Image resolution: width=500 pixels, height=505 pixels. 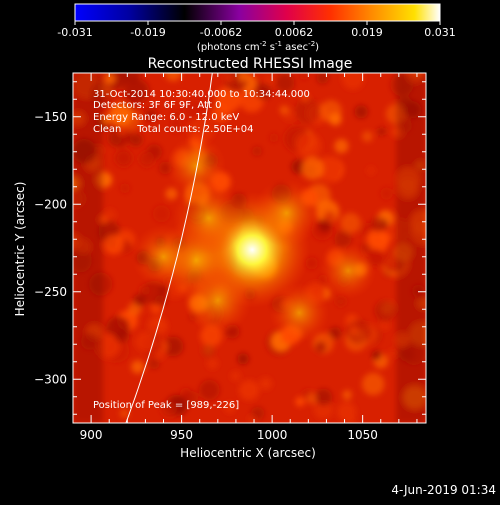 What do you see at coordinates (181, 435) in the screenshot?
I see `x-tick-label: 950` at bounding box center [181, 435].